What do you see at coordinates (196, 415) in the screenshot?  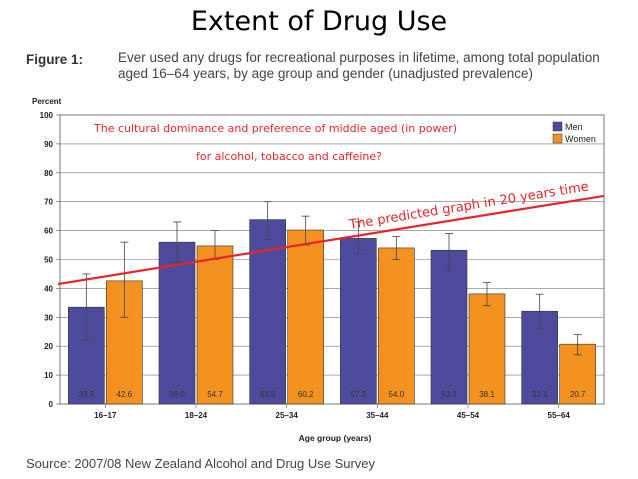 I see `x-tick-label: 18–24` at bounding box center [196, 415].